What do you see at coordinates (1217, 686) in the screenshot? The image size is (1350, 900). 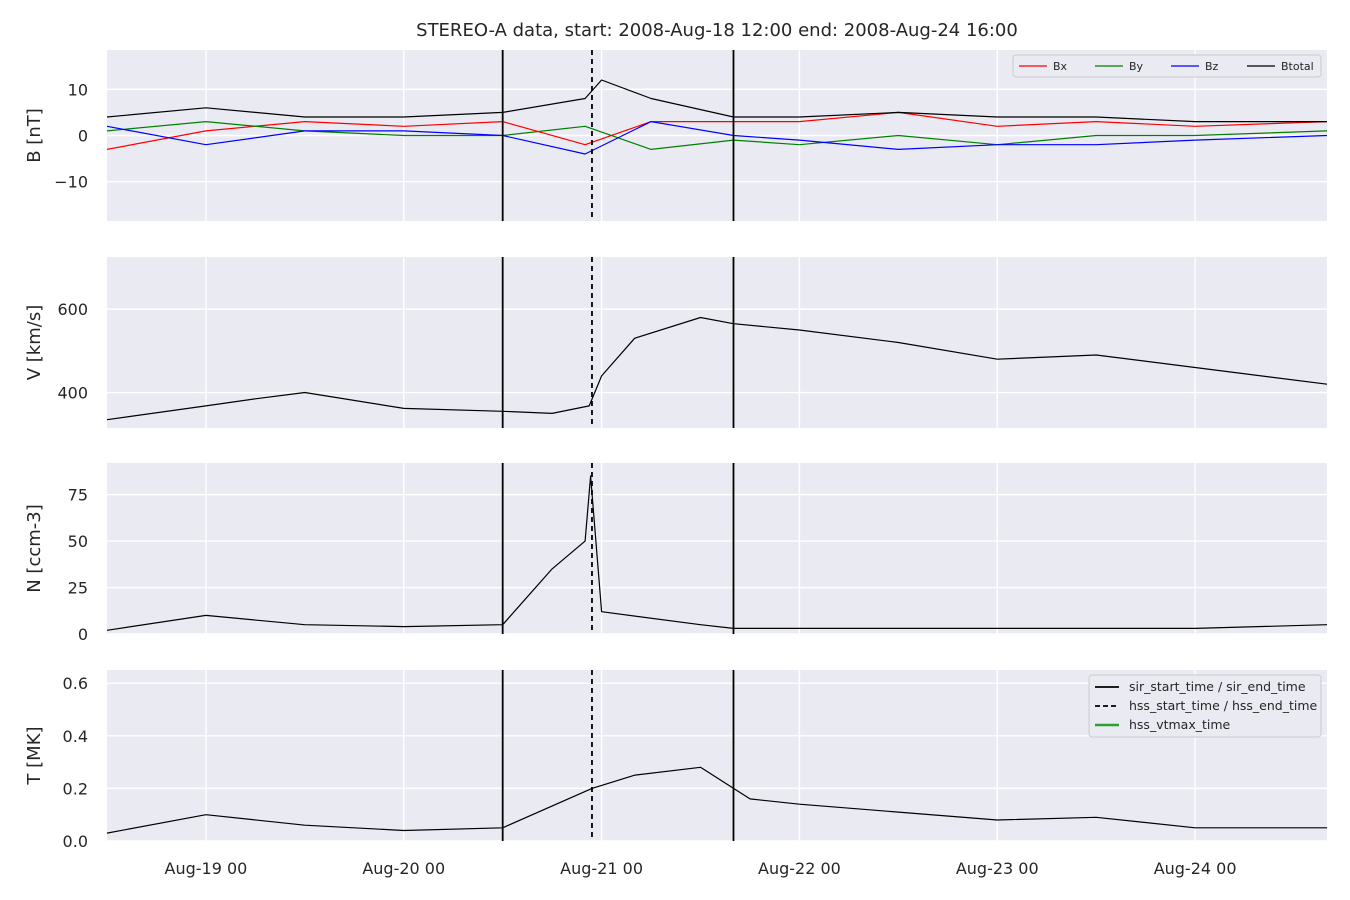 I see `legend-label: sir_start_time / sir_end_time` at bounding box center [1217, 686].